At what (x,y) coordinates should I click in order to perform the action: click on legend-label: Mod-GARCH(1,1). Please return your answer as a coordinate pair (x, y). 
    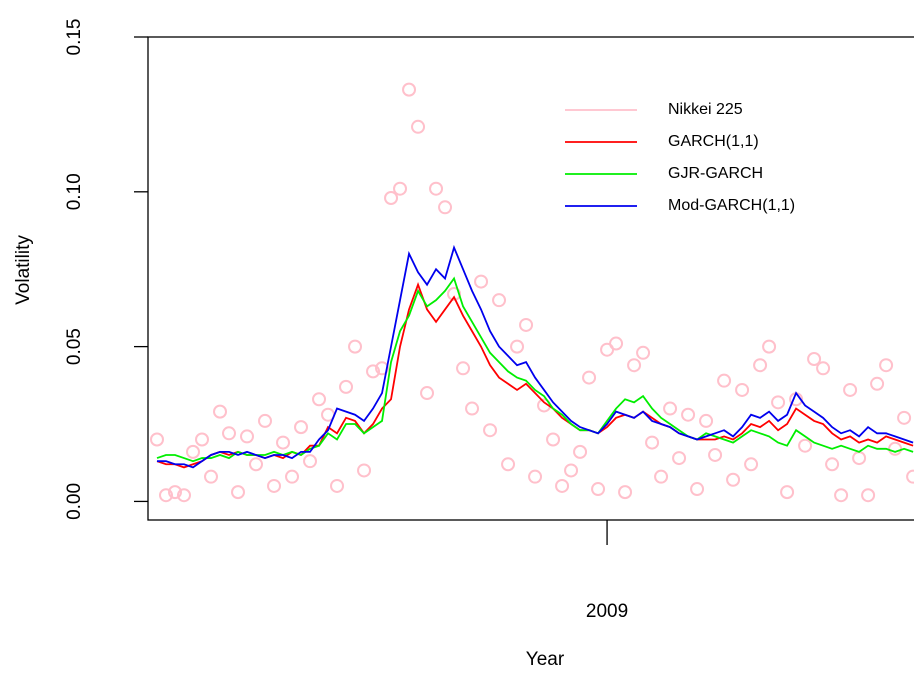
    Looking at the image, I should click on (731, 205).